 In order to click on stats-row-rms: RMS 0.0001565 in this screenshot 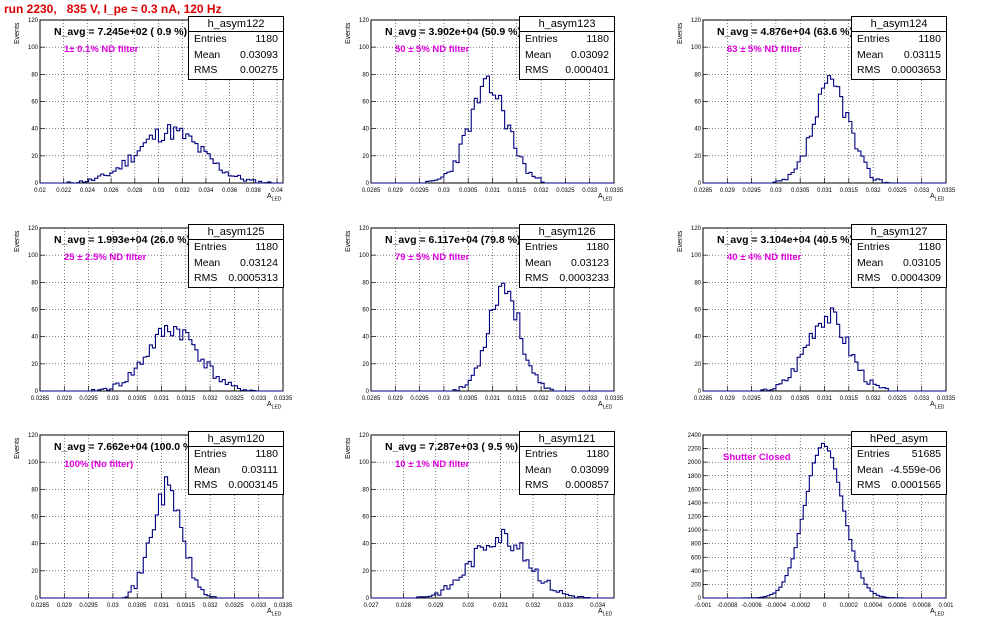, I will do `click(899, 486)`.